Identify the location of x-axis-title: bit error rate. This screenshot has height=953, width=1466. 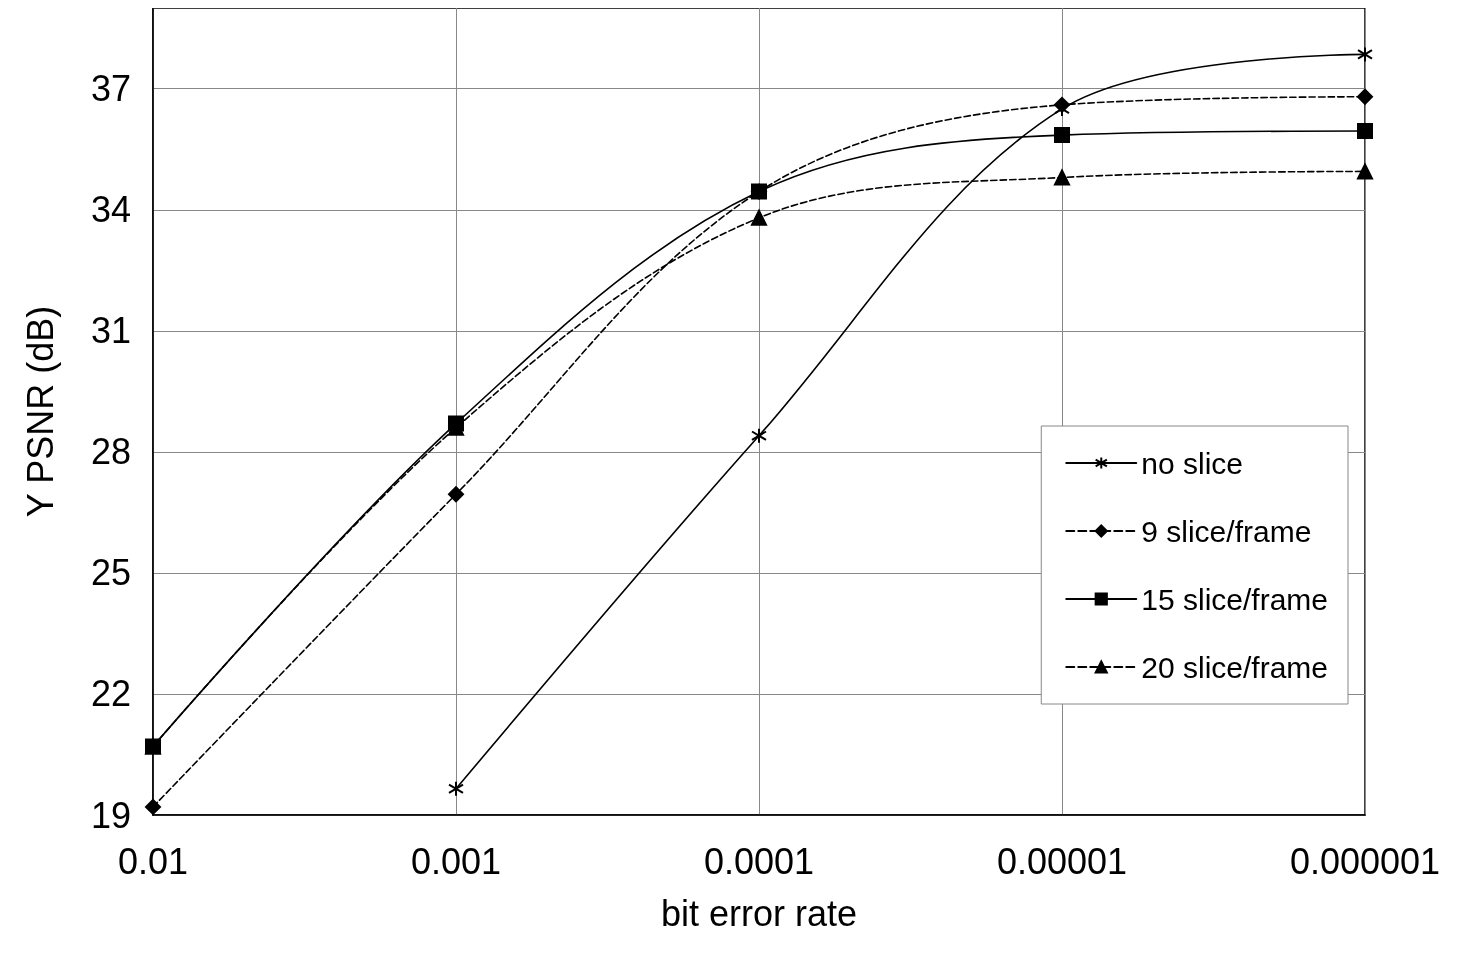
(759, 913).